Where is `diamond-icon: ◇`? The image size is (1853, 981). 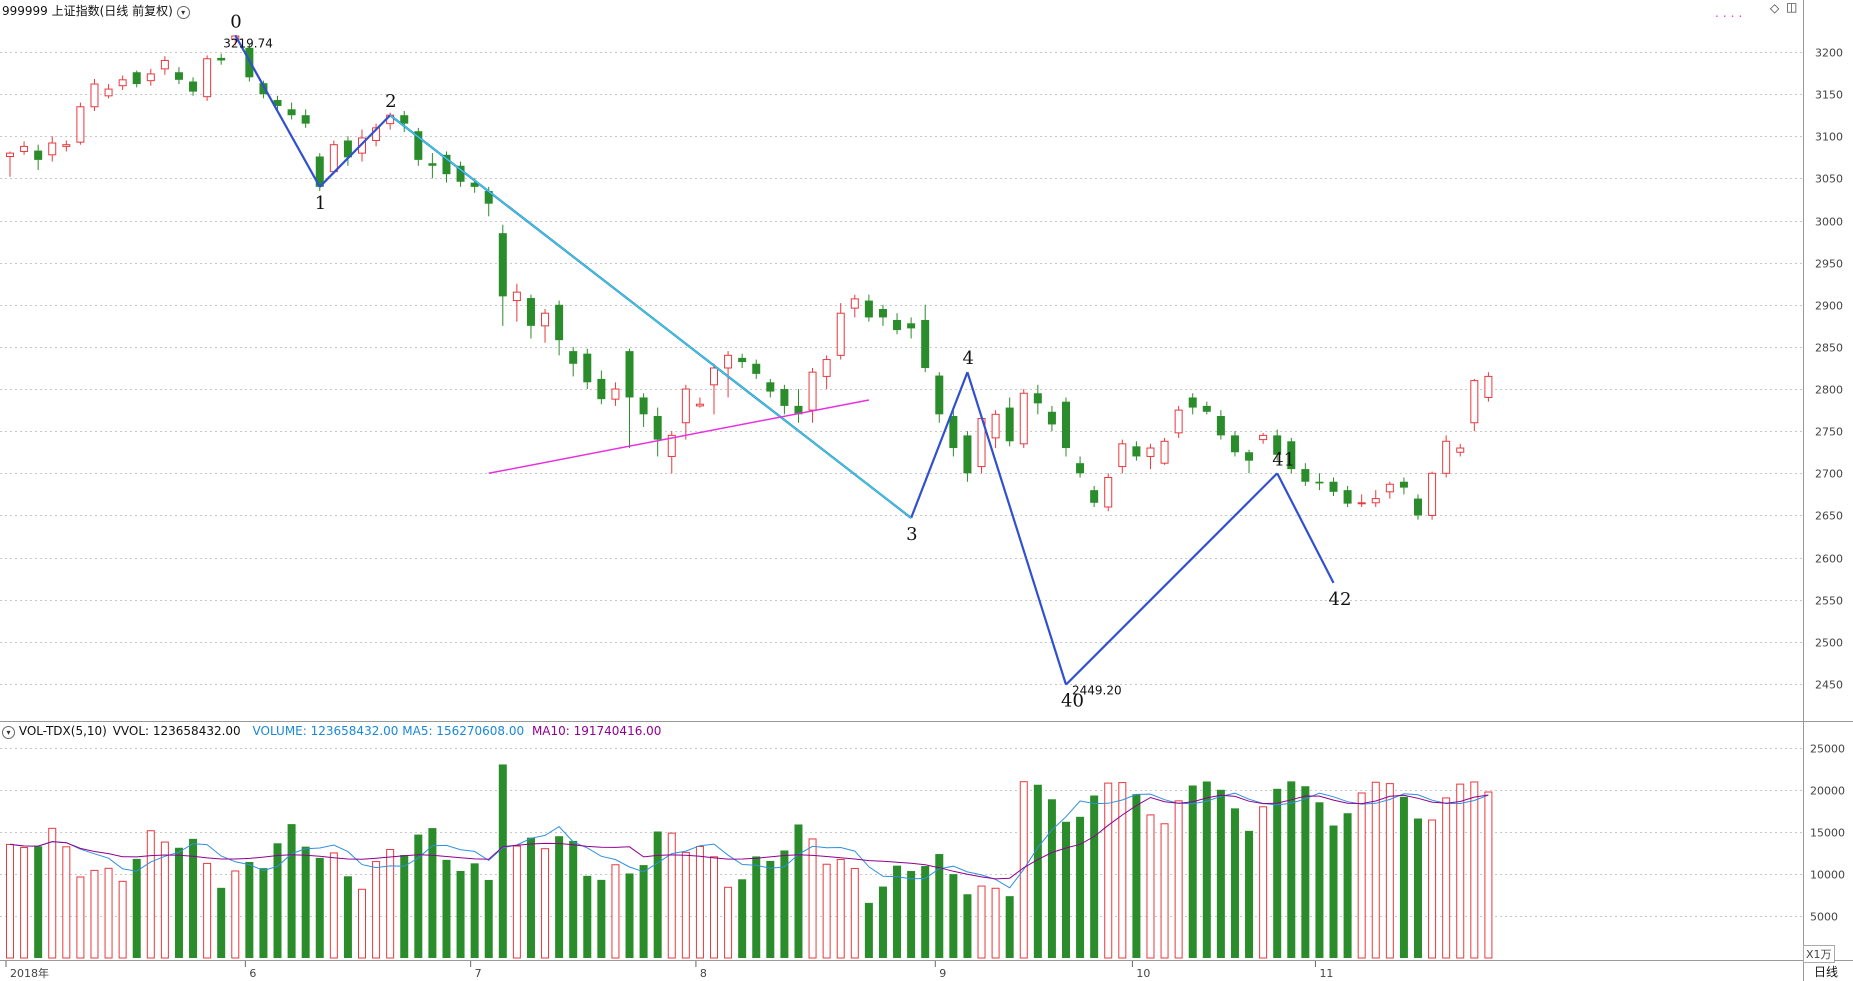 diamond-icon: ◇ is located at coordinates (1775, 8).